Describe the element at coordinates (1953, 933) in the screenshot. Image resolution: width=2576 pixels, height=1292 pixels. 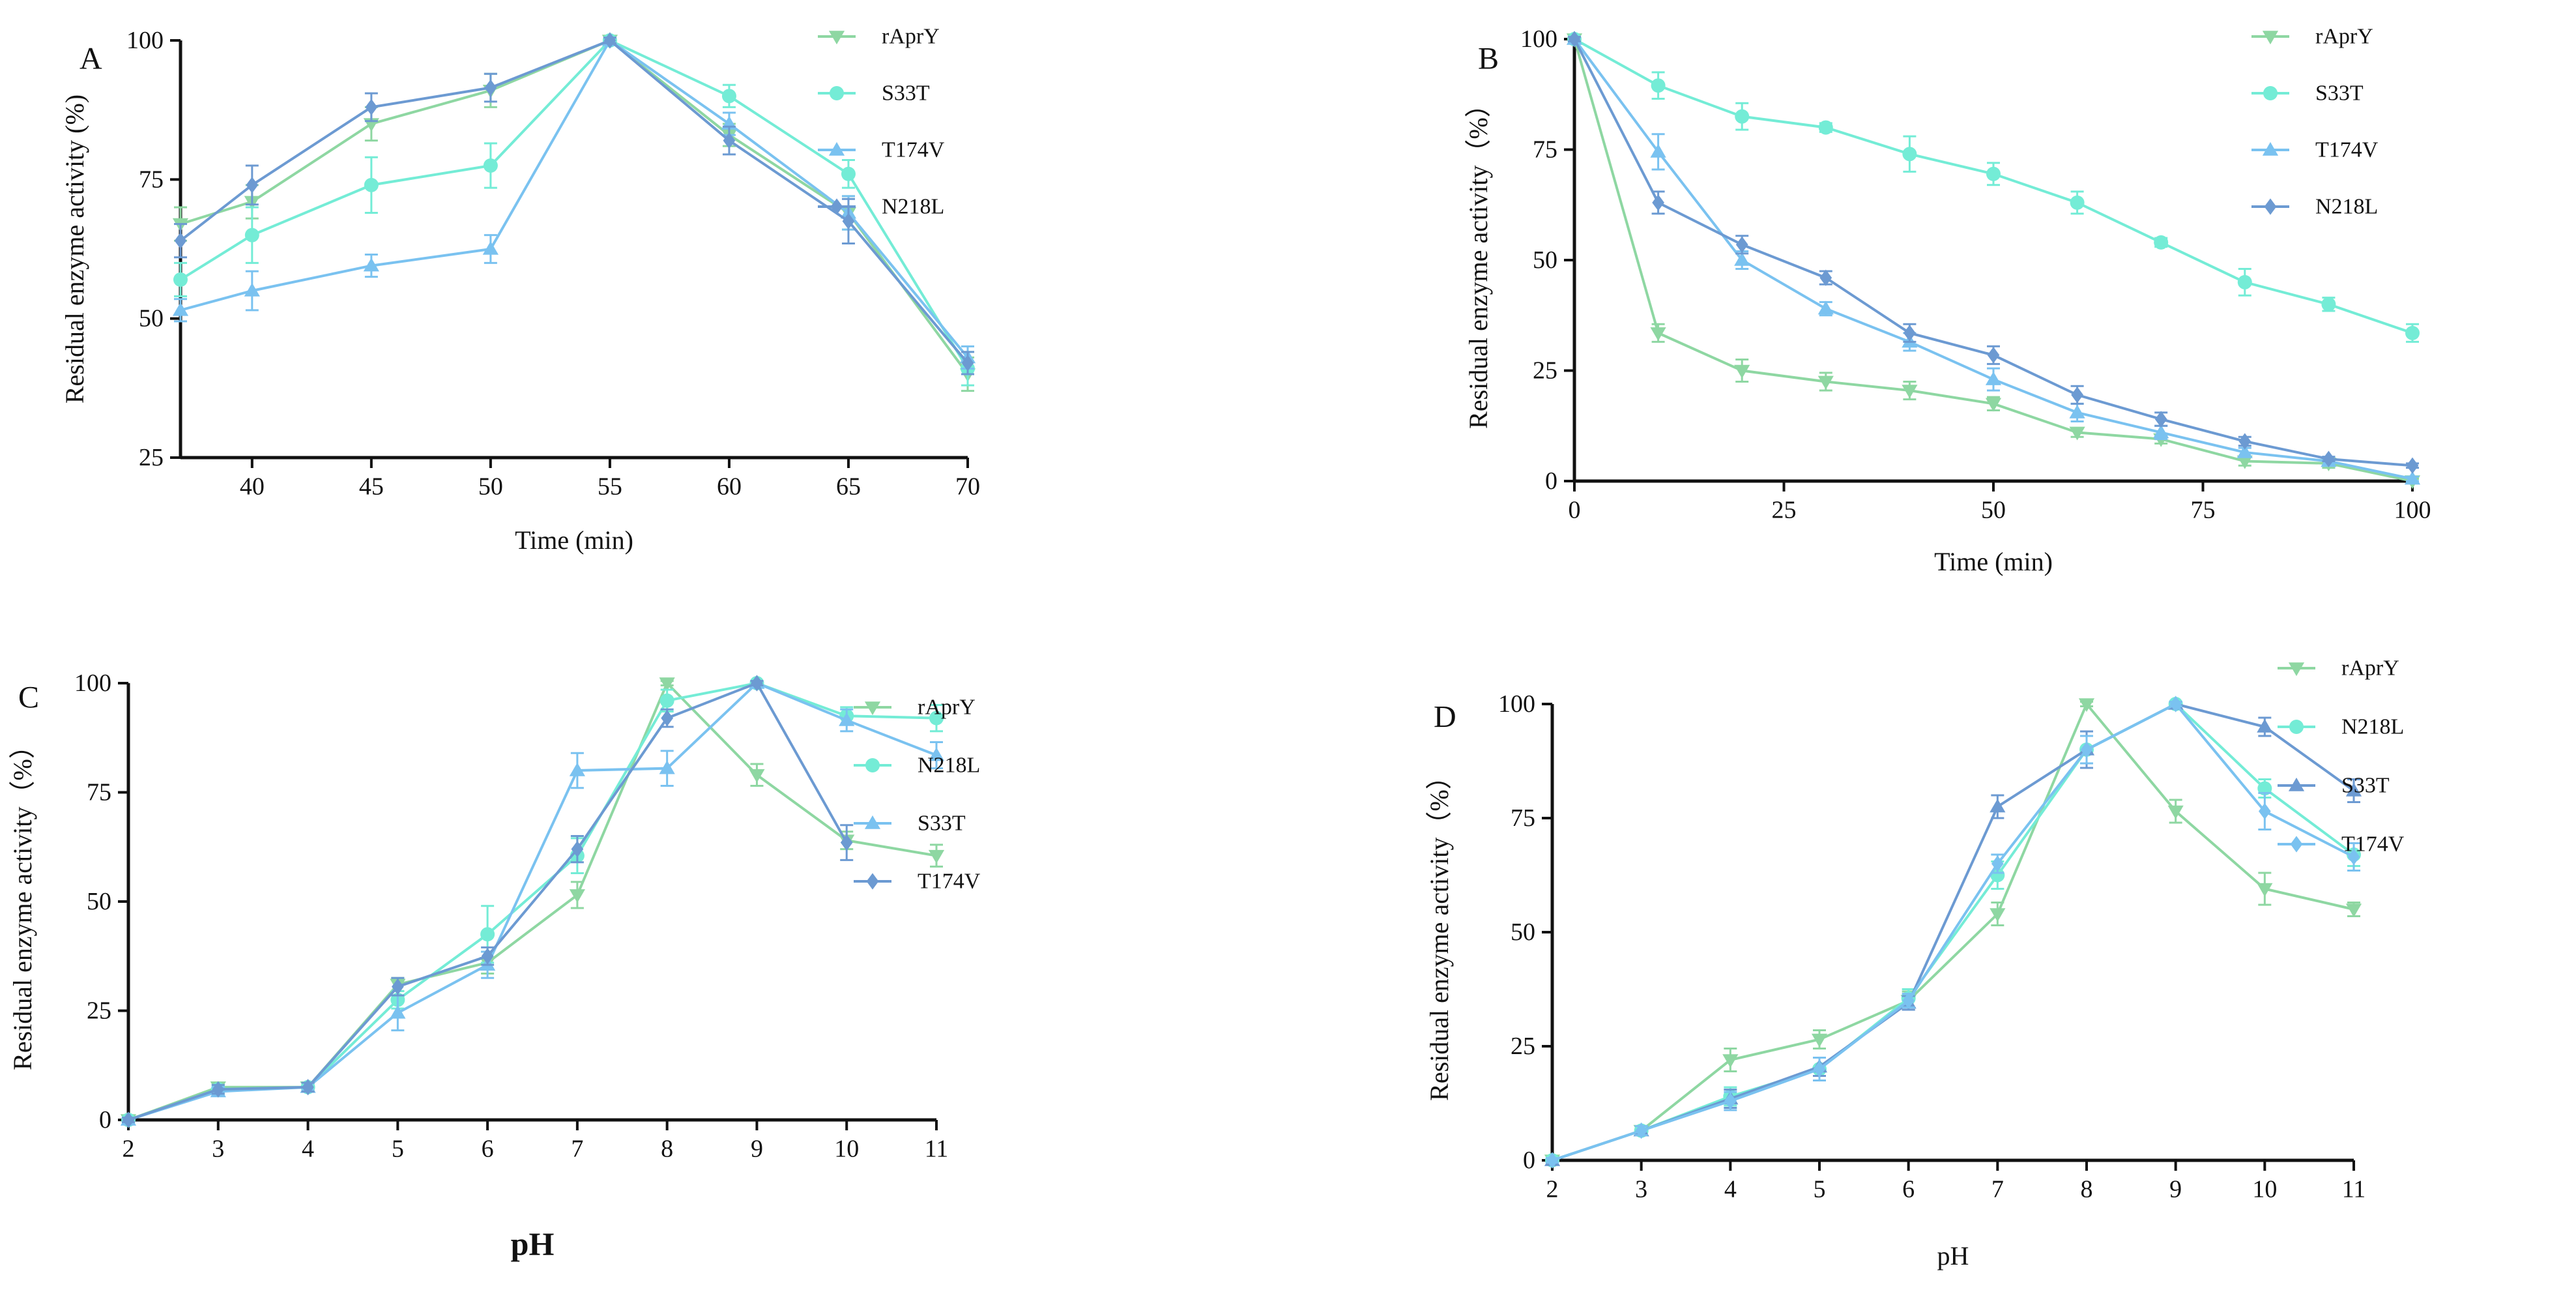
I see `panel-d-series-t174v` at that location.